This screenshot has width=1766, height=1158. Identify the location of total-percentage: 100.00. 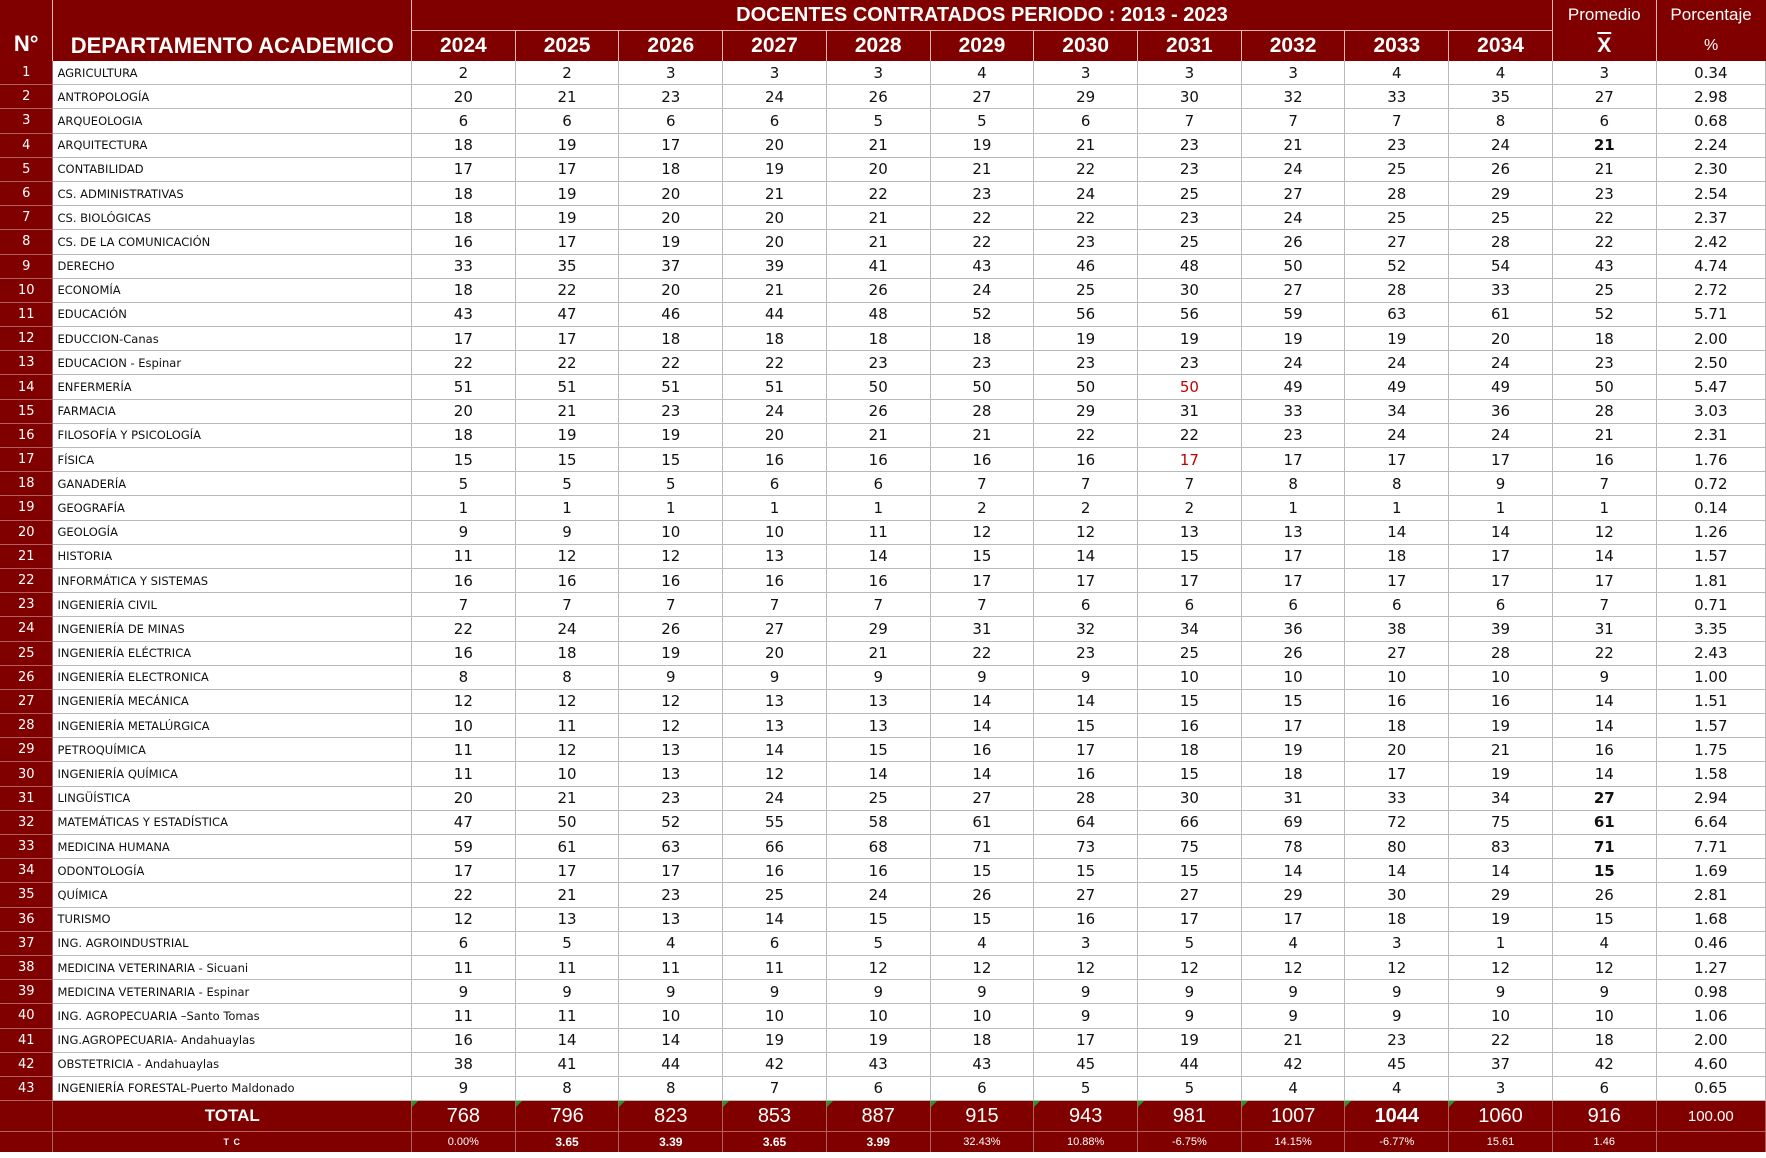
(1711, 1116).